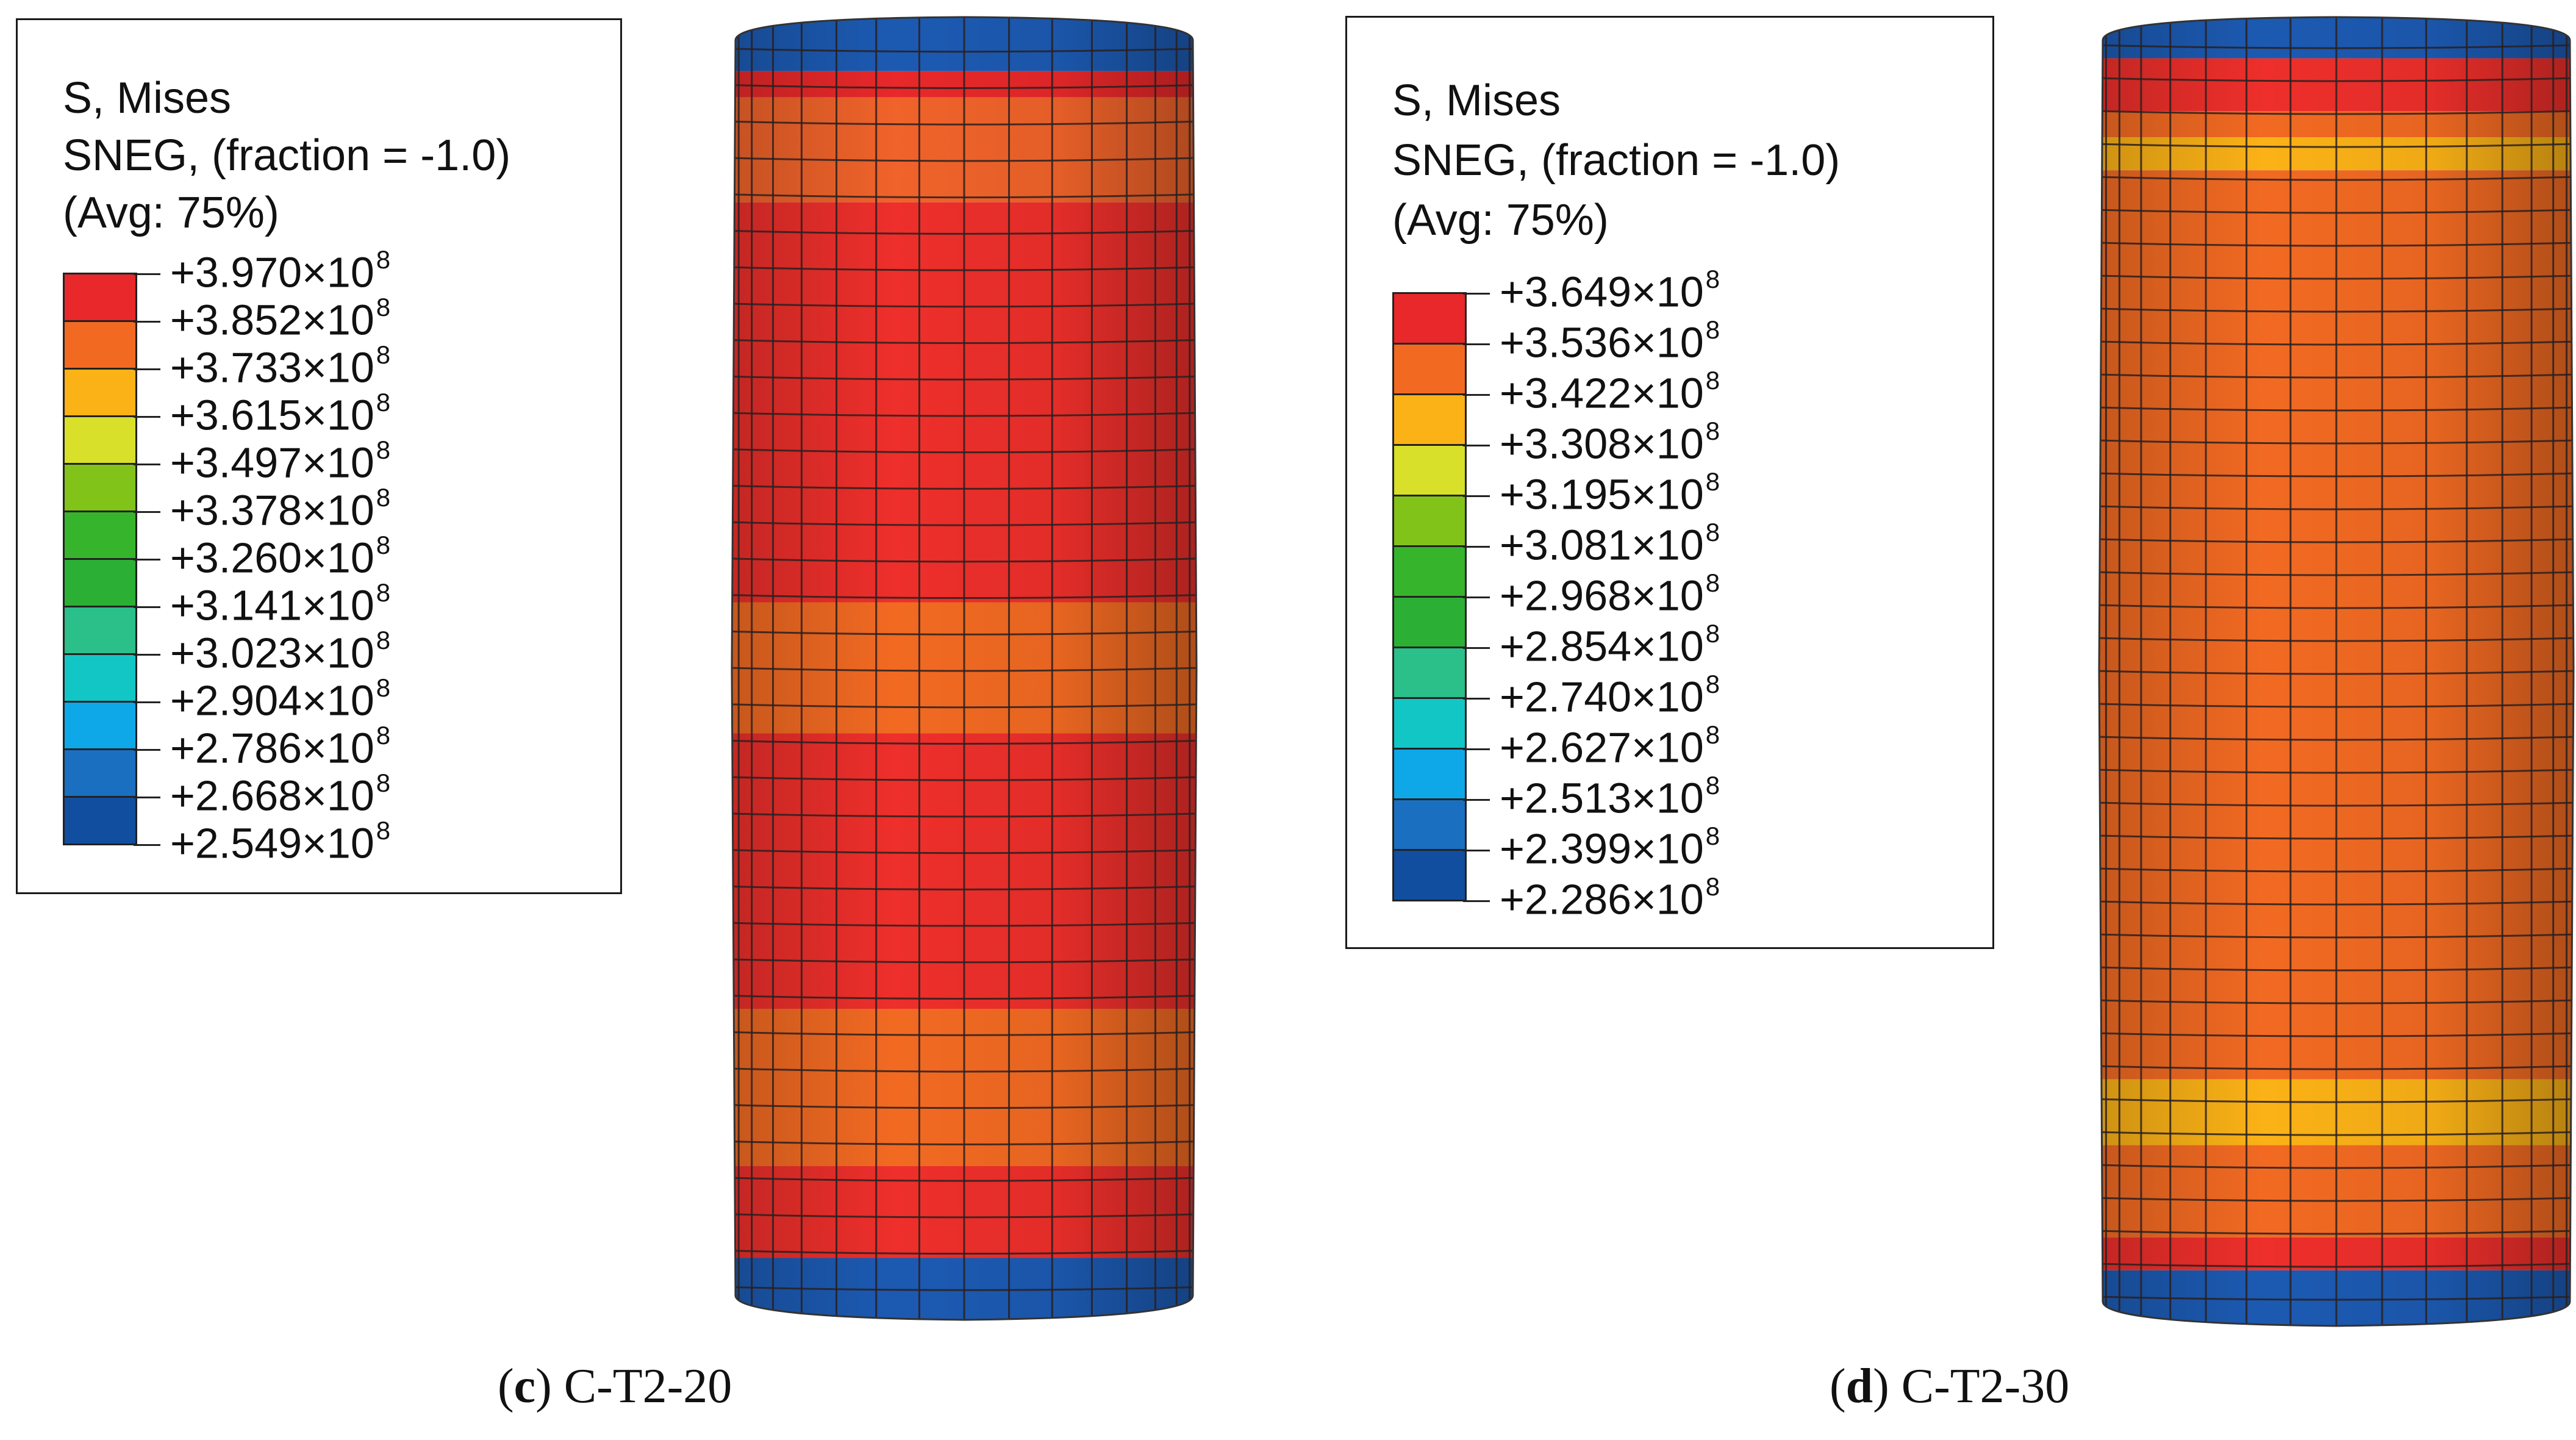 This screenshot has height=1440, width=2576. What do you see at coordinates (524, 1386) in the screenshot?
I see `caption-letter-c: c` at bounding box center [524, 1386].